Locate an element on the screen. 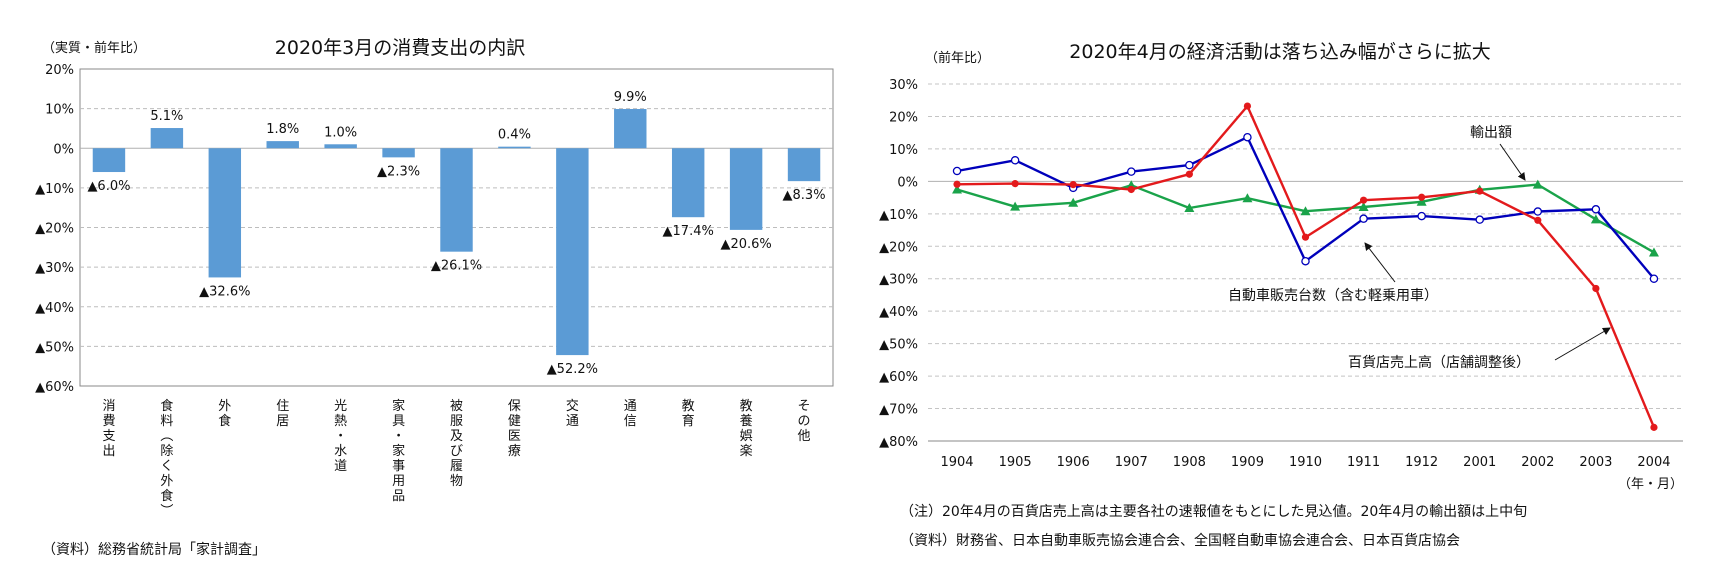 This screenshot has width=1711, height=587. right-y-tick-label: 10% is located at coordinates (903, 150).